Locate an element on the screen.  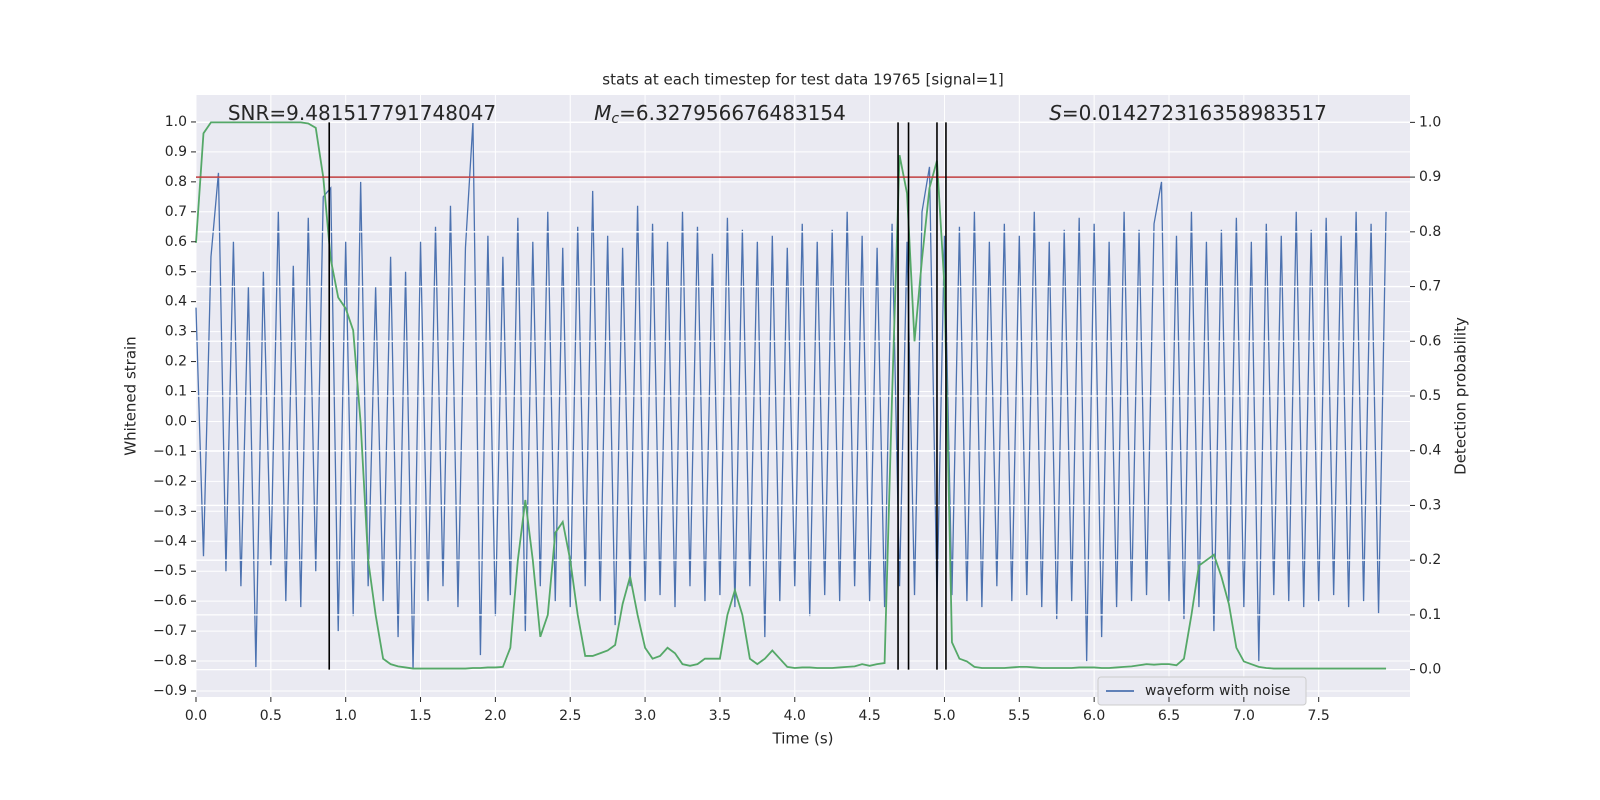
y2-tick-label: 0.5 is located at coordinates (1430, 396).